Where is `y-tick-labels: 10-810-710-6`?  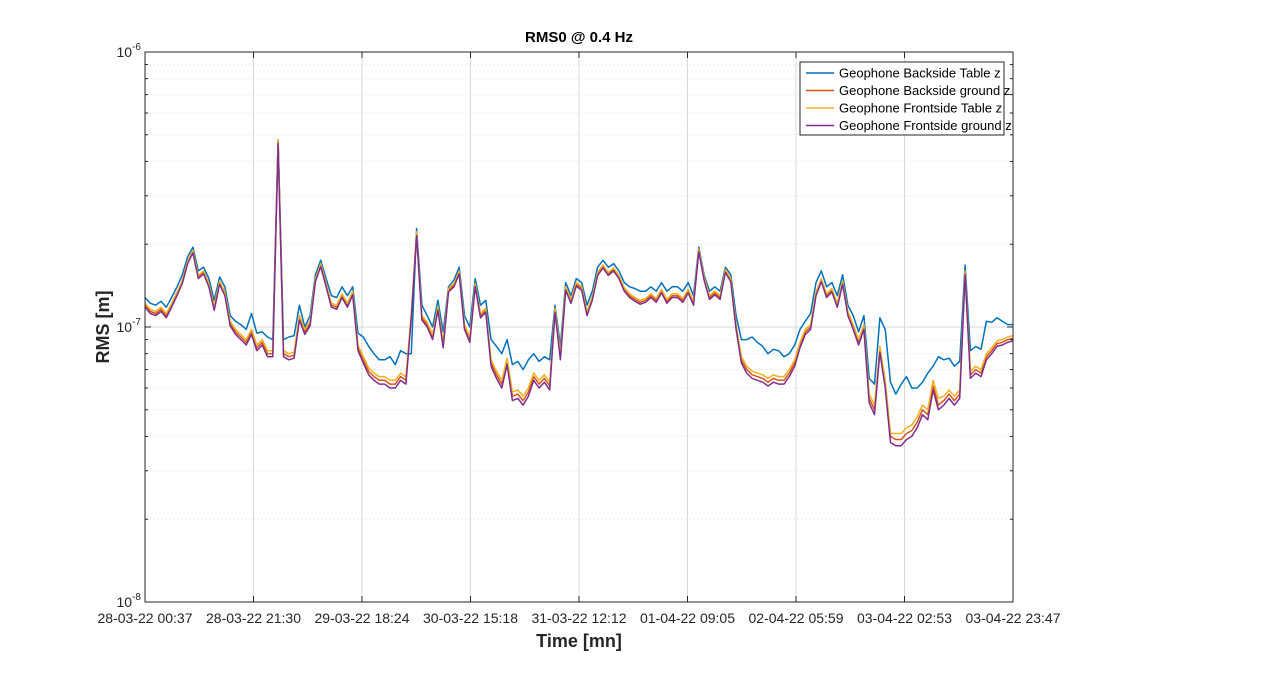 y-tick-labels: 10-810-710-6 is located at coordinates (129, 326).